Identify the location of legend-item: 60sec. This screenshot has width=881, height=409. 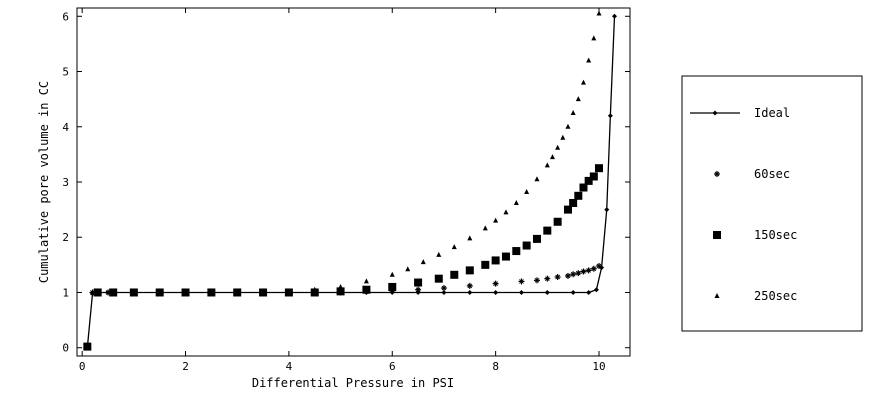
(752, 174).